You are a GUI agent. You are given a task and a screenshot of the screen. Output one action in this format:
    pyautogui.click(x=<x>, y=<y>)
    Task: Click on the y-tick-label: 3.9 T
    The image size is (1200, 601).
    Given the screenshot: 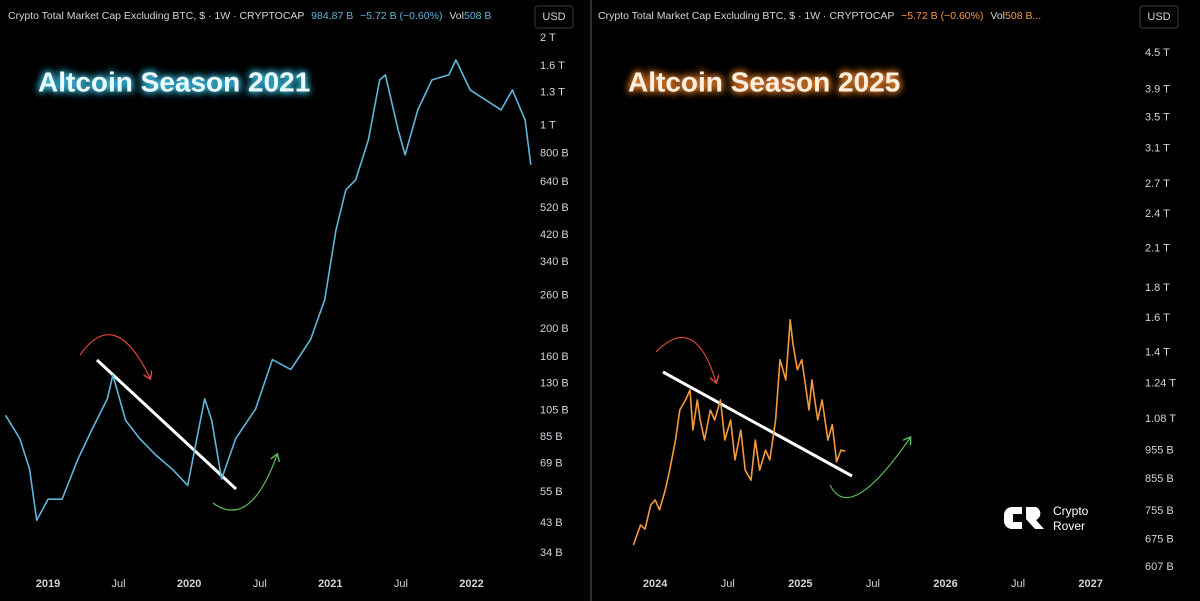 What is the action you would take?
    pyautogui.click(x=1157, y=90)
    